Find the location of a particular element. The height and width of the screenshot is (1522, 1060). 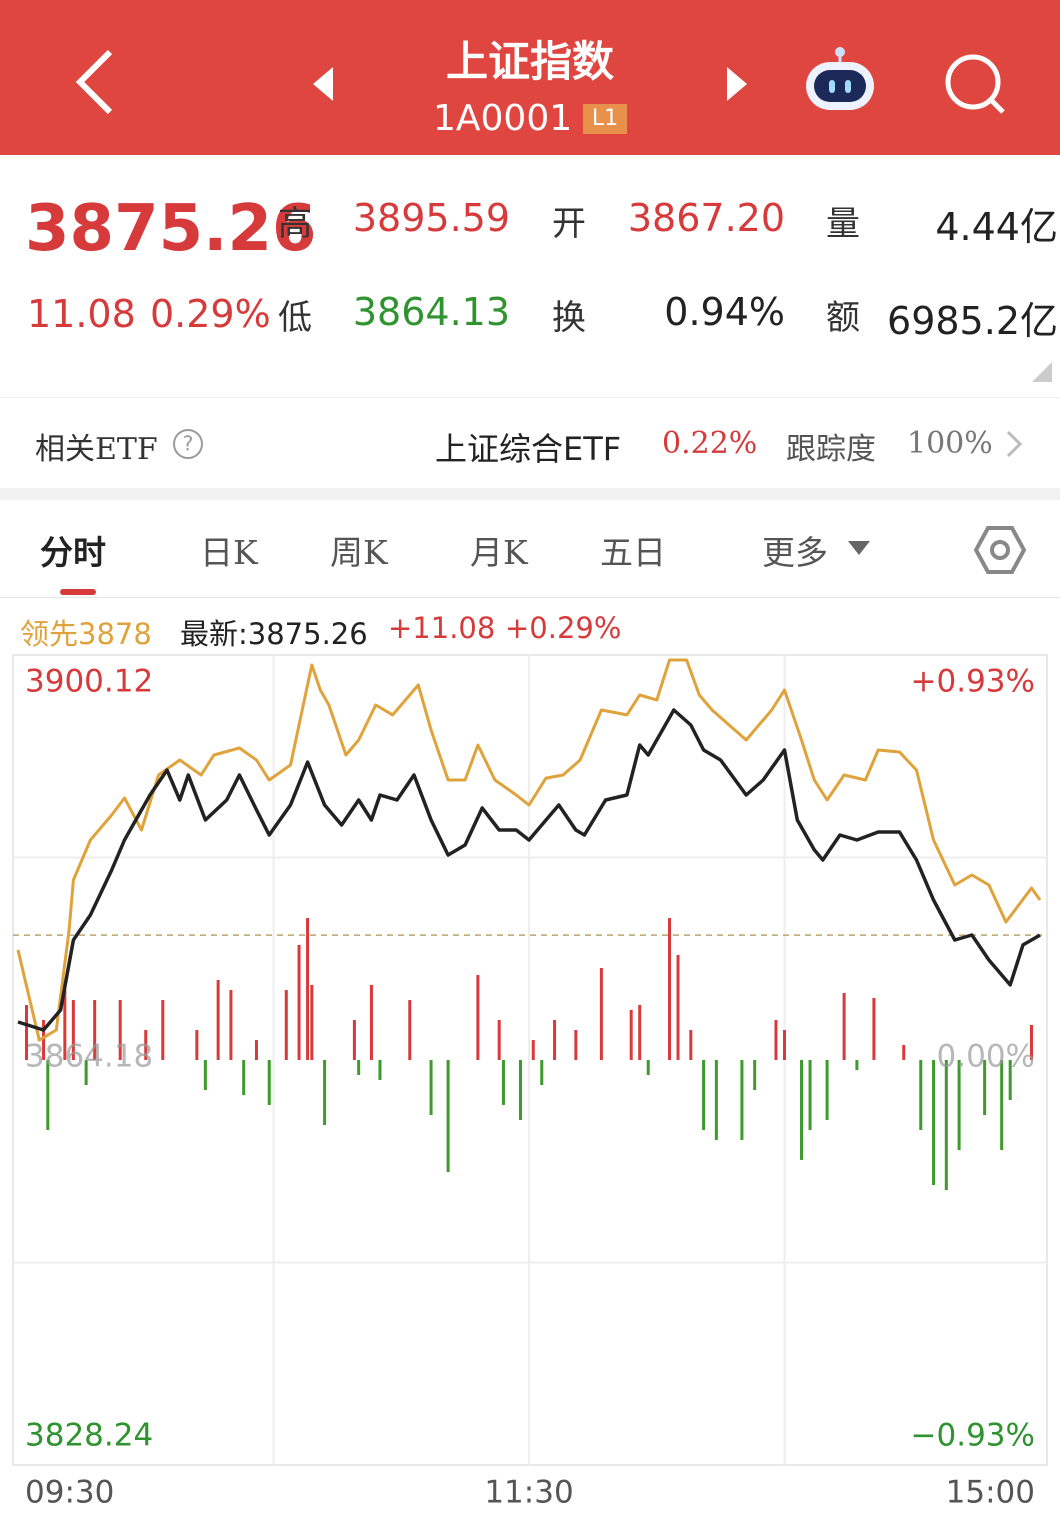

assistant-icon is located at coordinates (840, 78).